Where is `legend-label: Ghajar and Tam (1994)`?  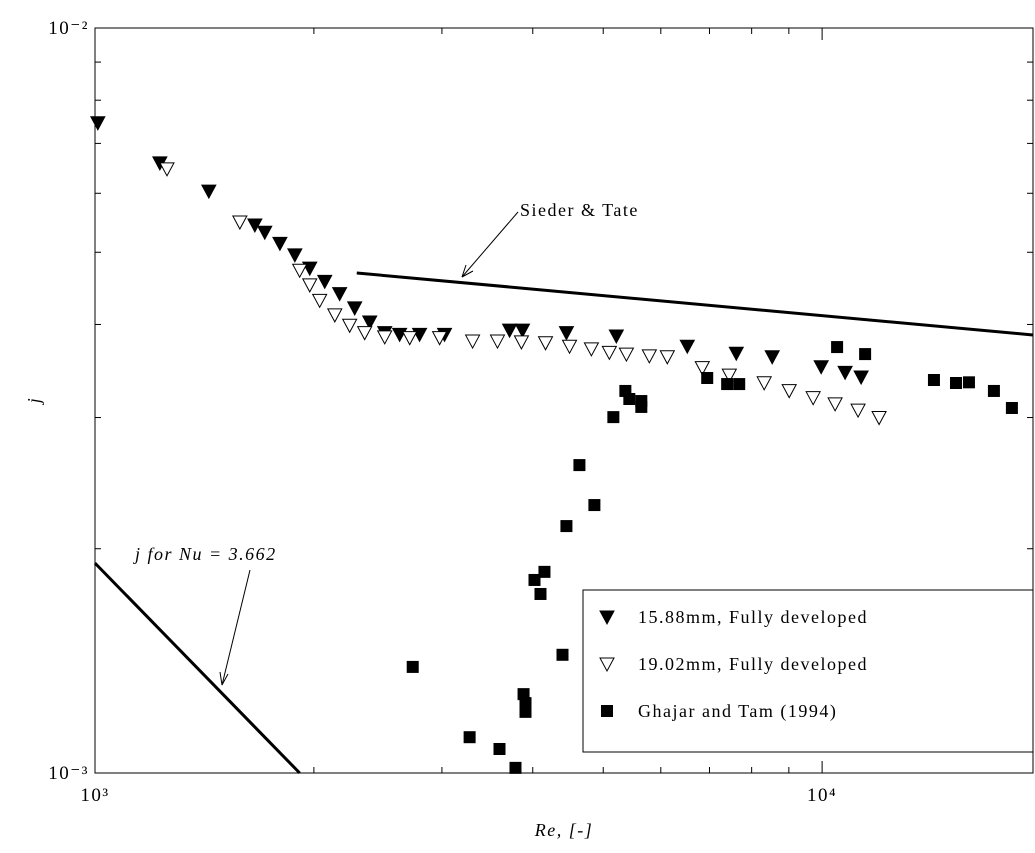
legend-label: Ghajar and Tam (1994) is located at coordinates (737, 711).